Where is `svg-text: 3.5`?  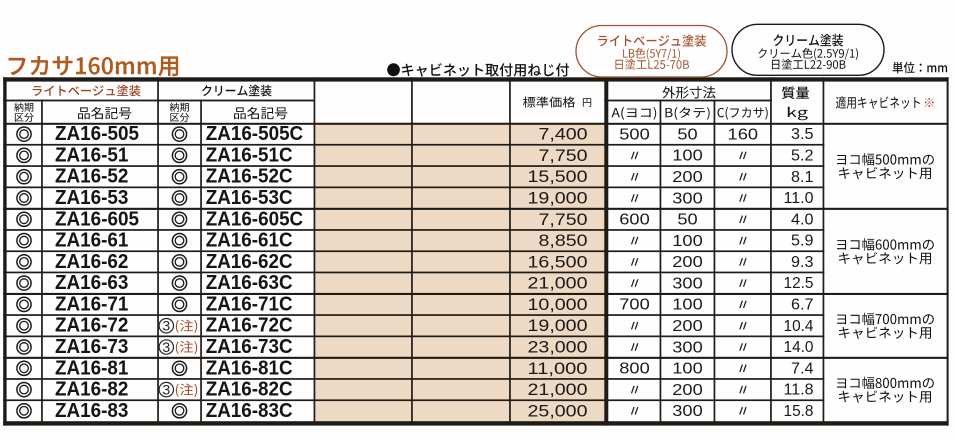 svg-text: 3.5 is located at coordinates (802, 134).